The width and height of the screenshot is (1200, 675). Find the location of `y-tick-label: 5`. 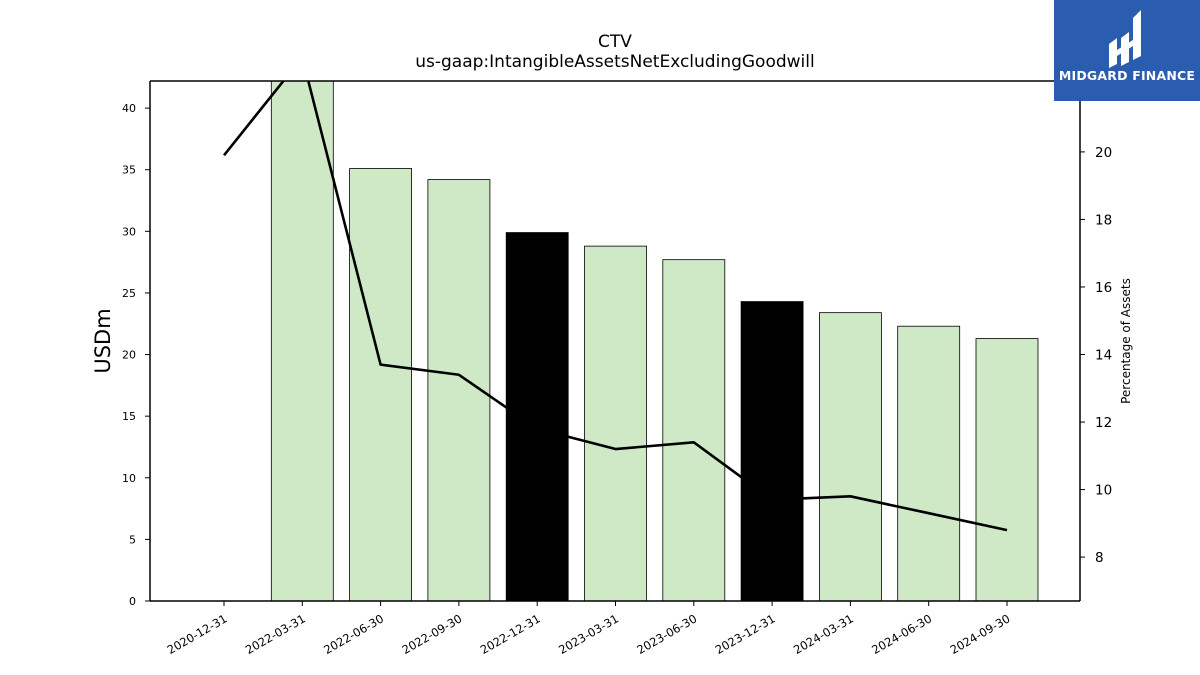

y-tick-label: 5 is located at coordinates (132, 539).